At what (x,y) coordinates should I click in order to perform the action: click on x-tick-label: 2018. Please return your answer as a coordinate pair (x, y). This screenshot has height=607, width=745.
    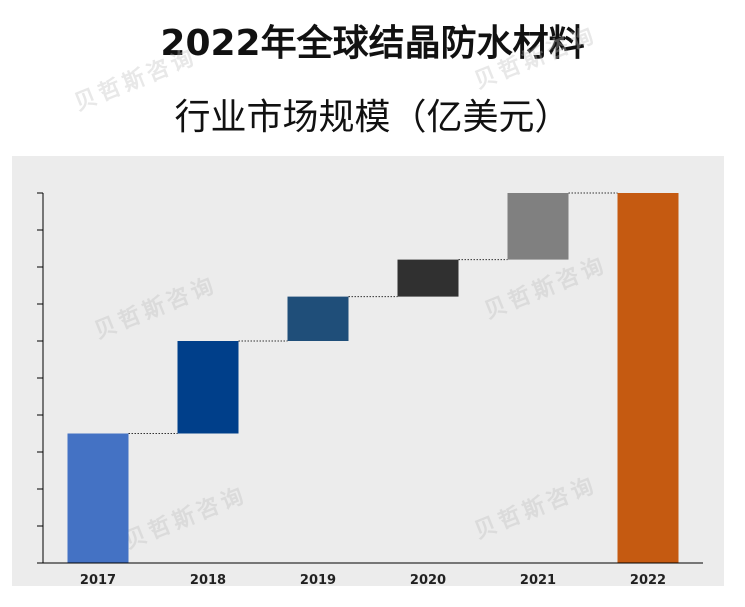
    Looking at the image, I should click on (208, 580).